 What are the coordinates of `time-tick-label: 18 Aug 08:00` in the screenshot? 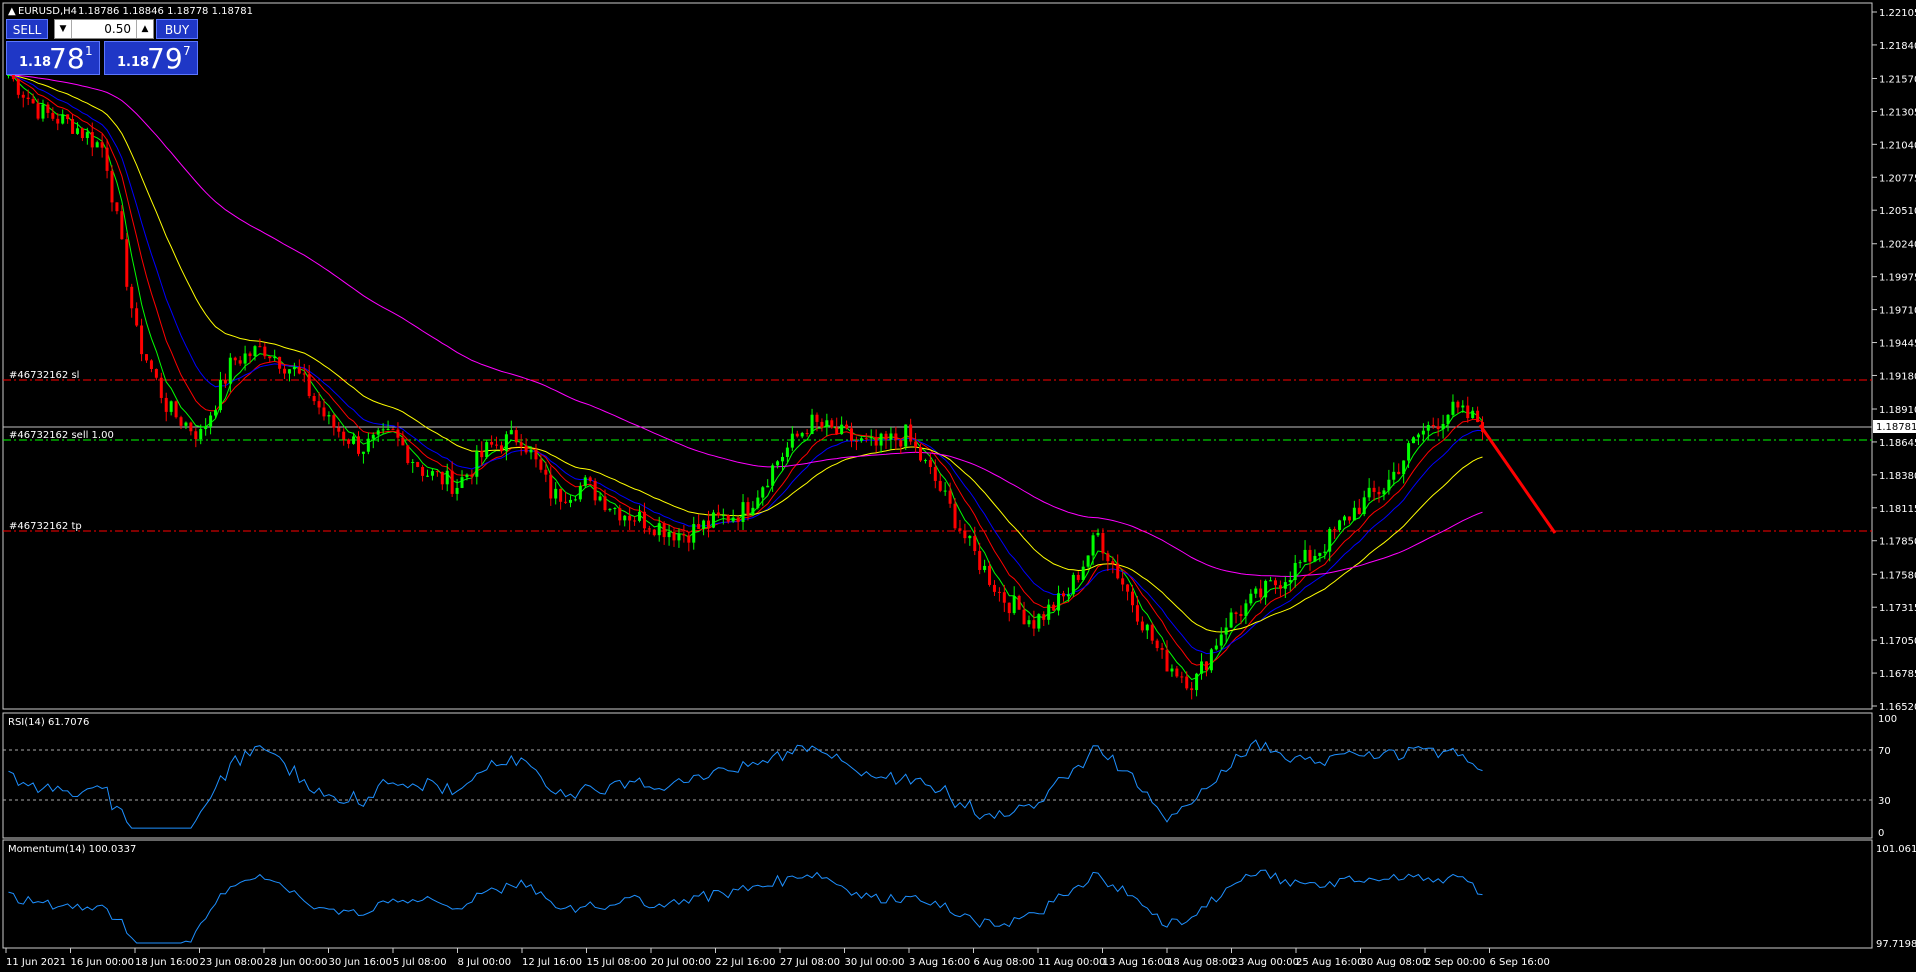 It's located at (1200, 962).